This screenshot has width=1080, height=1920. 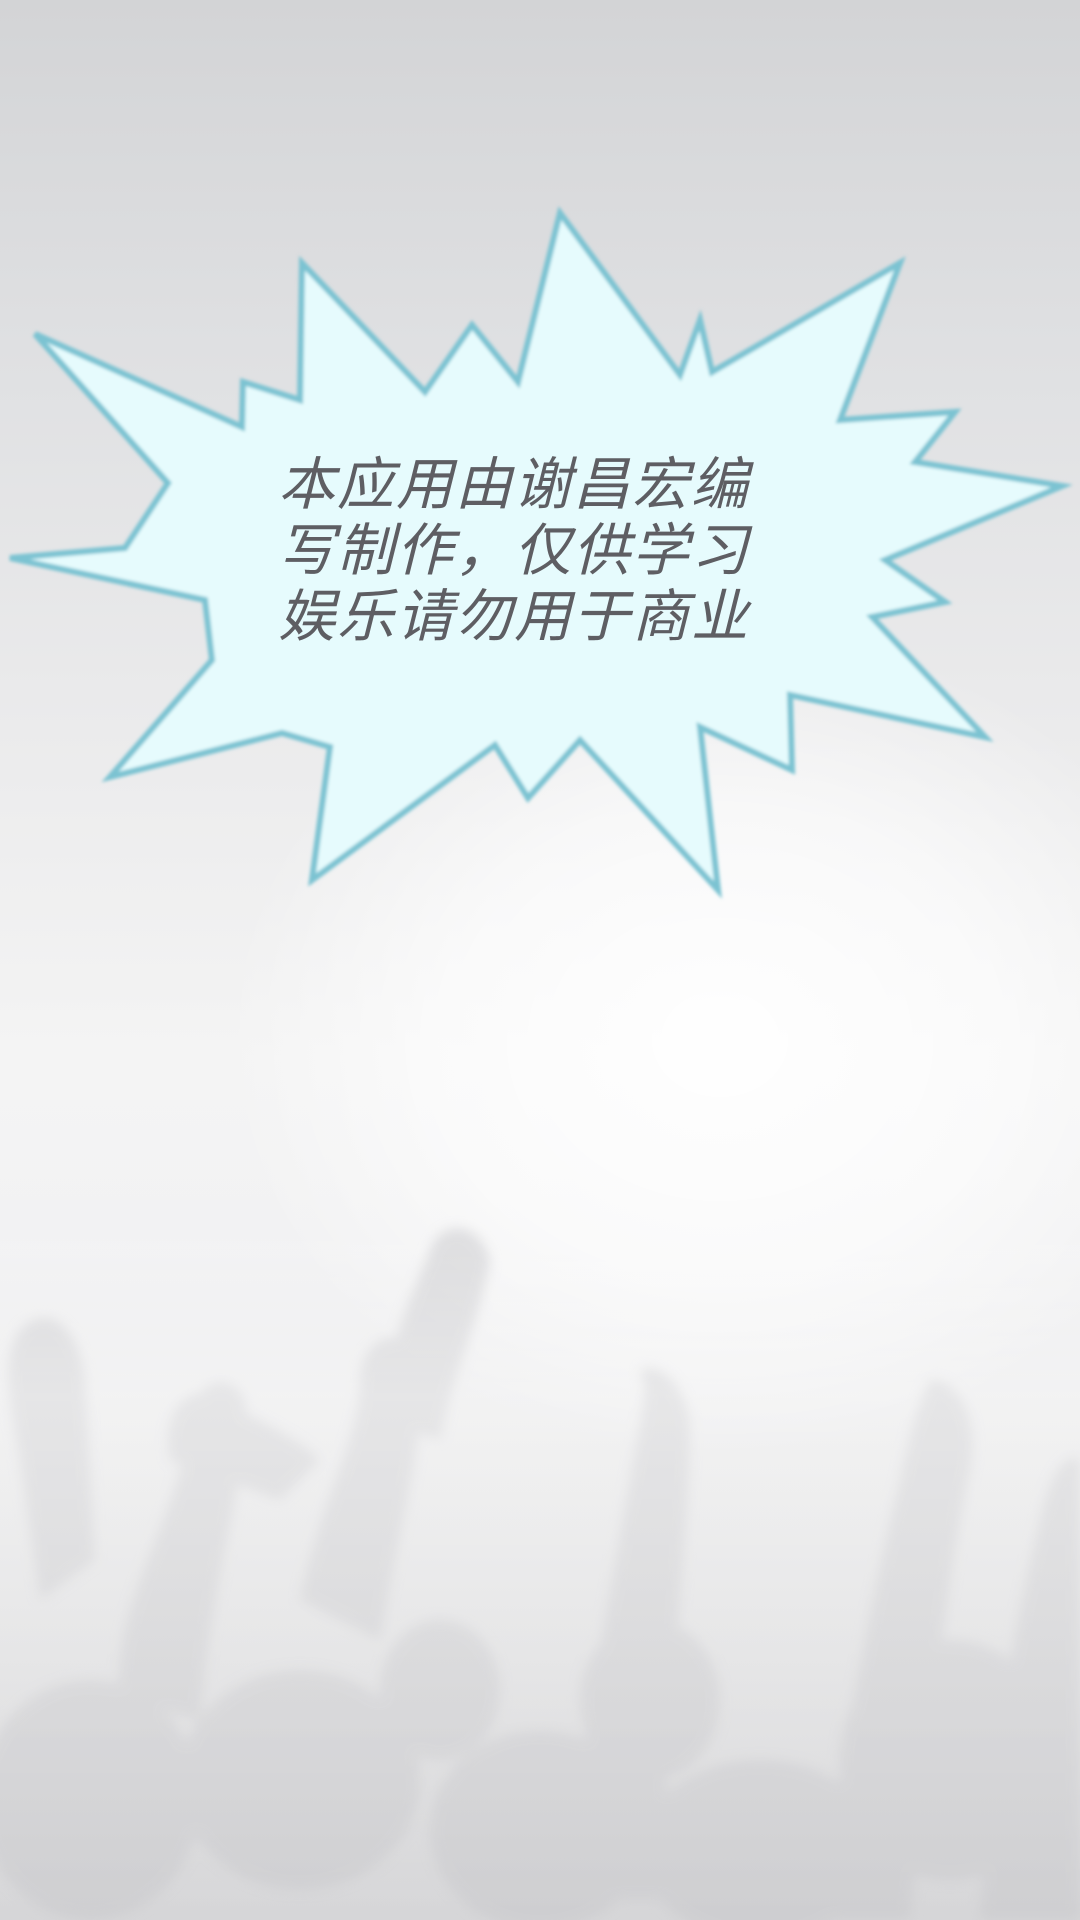 I want to click on disclaimer-line: 本应用由谢昌宏编, so click(x=514, y=485).